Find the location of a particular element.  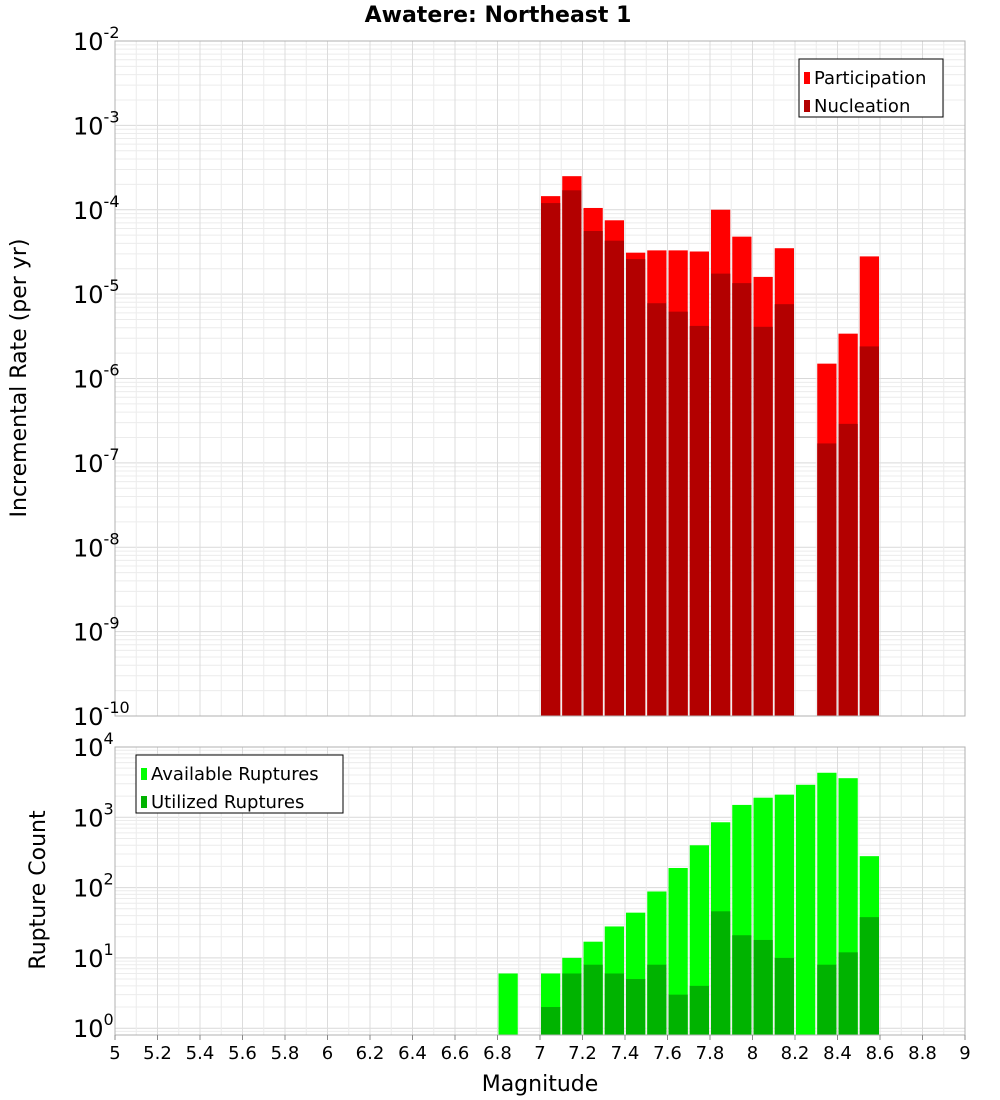

x-tick-label: 7 is located at coordinates (539, 1053).